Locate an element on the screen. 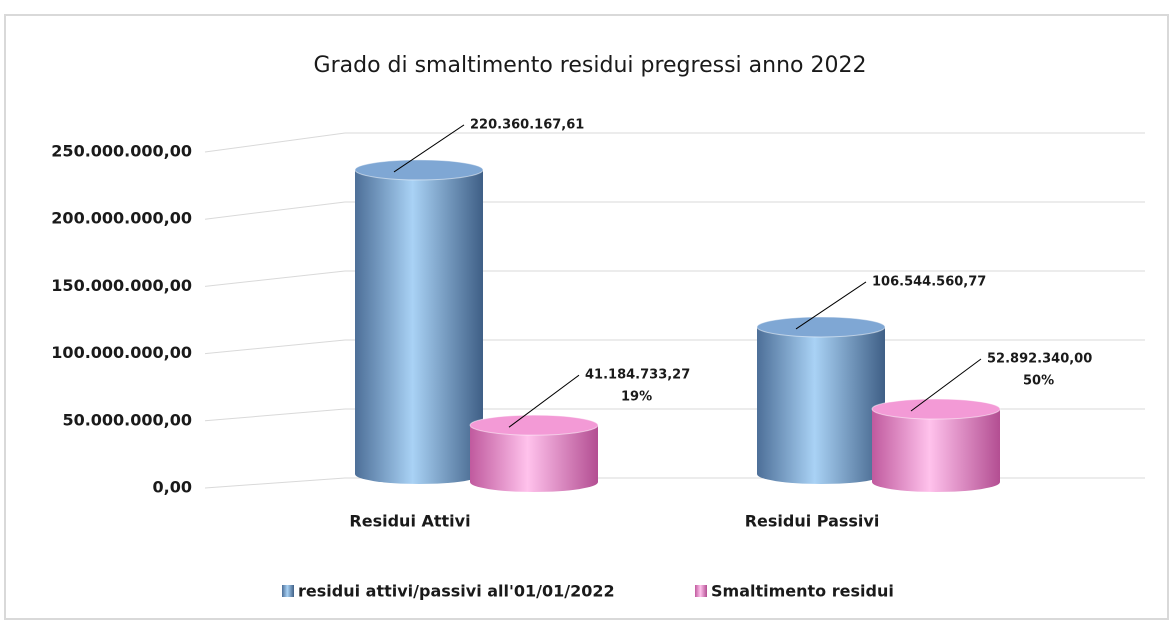 Image resolution: width=1175 pixels, height=630 pixels. y-tick-label: 100.000.000,00 is located at coordinates (121, 352).